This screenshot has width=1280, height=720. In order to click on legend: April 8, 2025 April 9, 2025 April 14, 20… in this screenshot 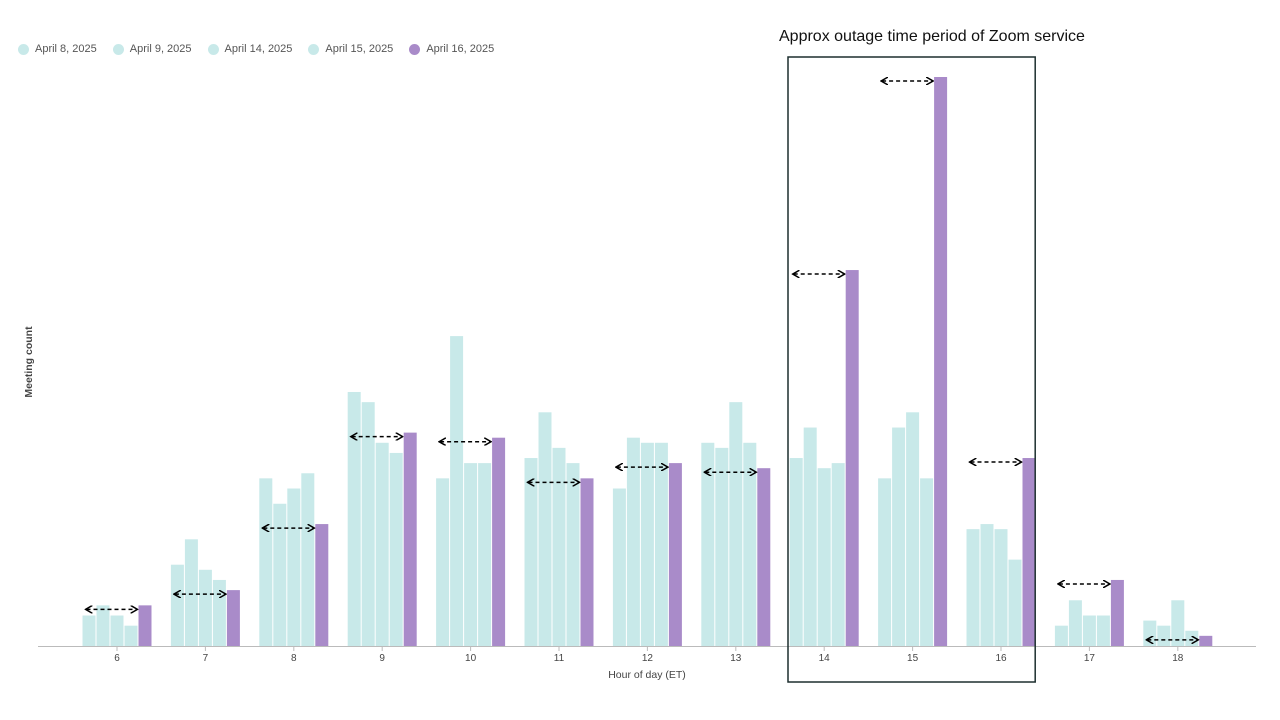, I will do `click(264, 49)`.